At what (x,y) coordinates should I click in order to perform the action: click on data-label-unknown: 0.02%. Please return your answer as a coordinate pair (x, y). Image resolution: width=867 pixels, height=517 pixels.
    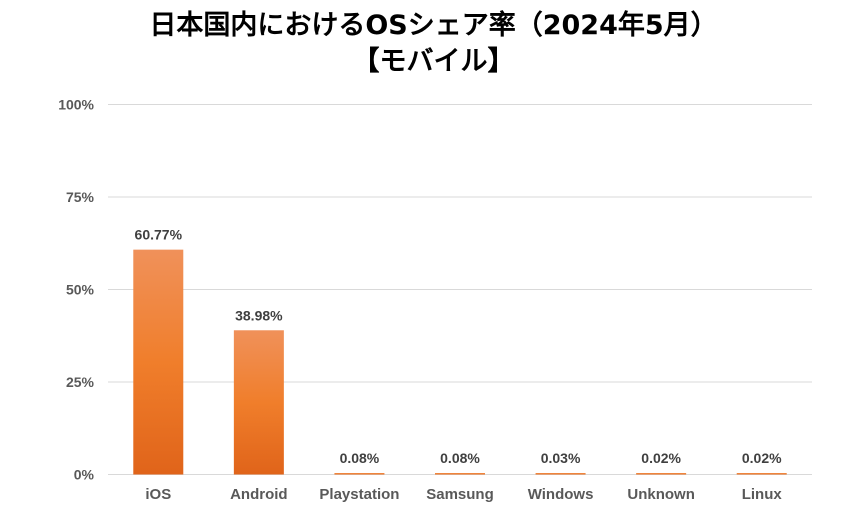
    Looking at the image, I should click on (661, 458).